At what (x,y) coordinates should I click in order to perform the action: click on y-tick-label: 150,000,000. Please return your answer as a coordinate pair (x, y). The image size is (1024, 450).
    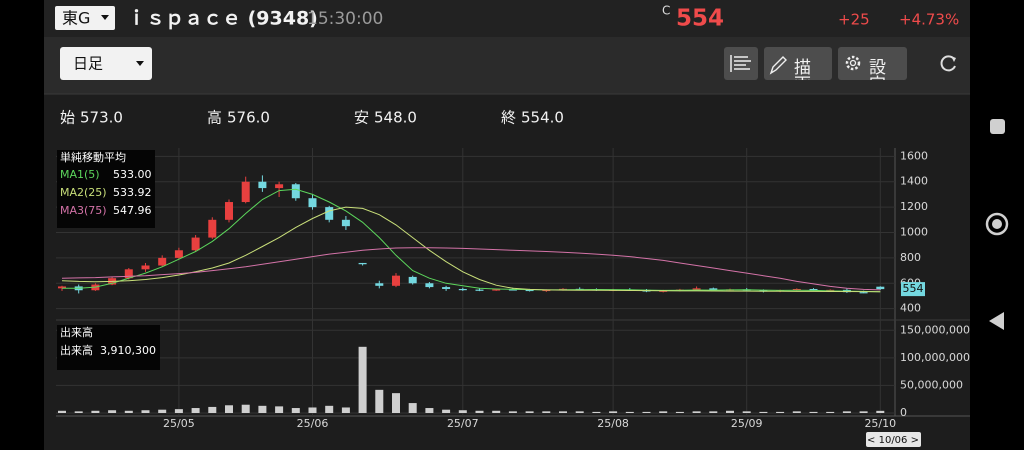
    Looking at the image, I should click on (935, 329).